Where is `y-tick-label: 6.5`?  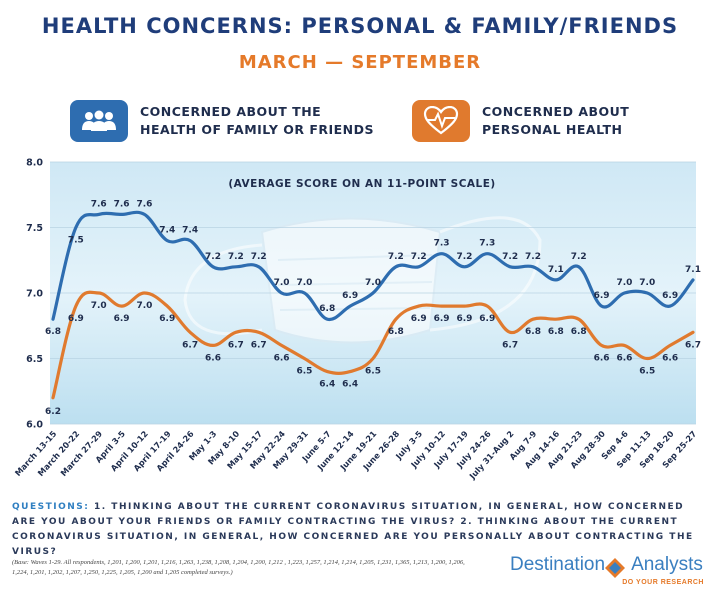
y-tick-label: 6.5 is located at coordinates (34, 359).